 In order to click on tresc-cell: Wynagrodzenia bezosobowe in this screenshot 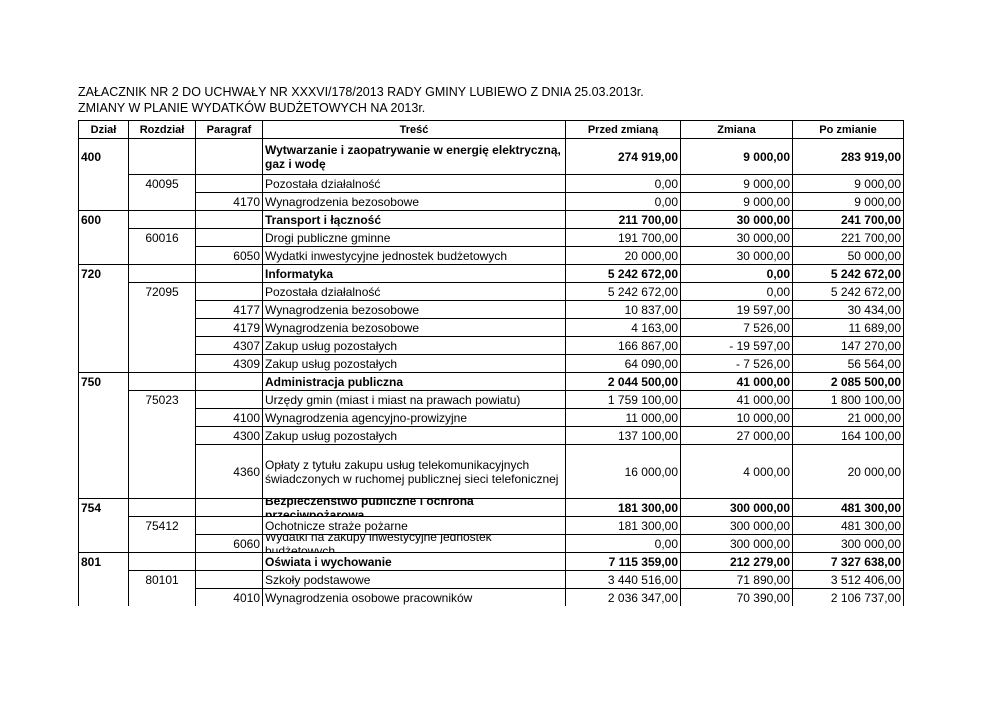, I will do `click(414, 327)`.